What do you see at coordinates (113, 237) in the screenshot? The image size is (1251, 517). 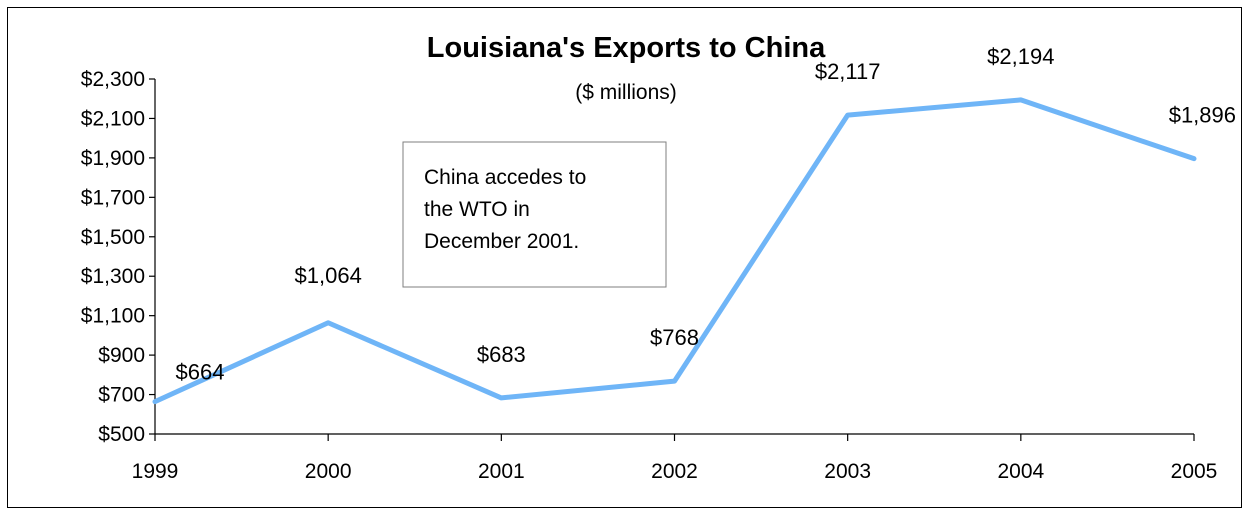 I see `y-tick-label: $1,500` at bounding box center [113, 237].